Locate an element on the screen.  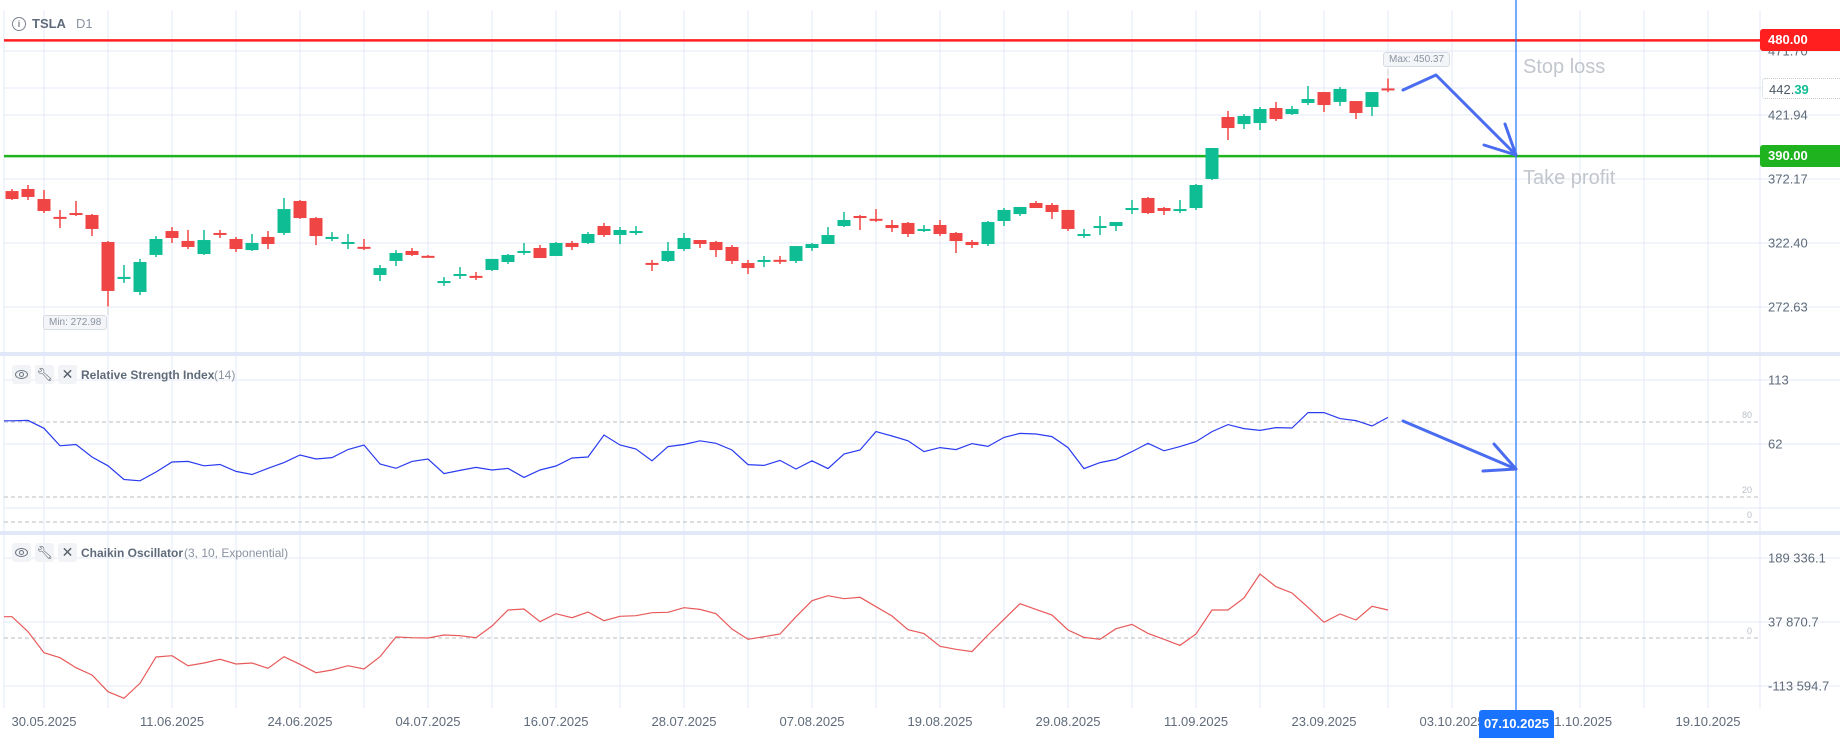
chaikin-title: Chaikin Oscillator is located at coordinates (132, 553).